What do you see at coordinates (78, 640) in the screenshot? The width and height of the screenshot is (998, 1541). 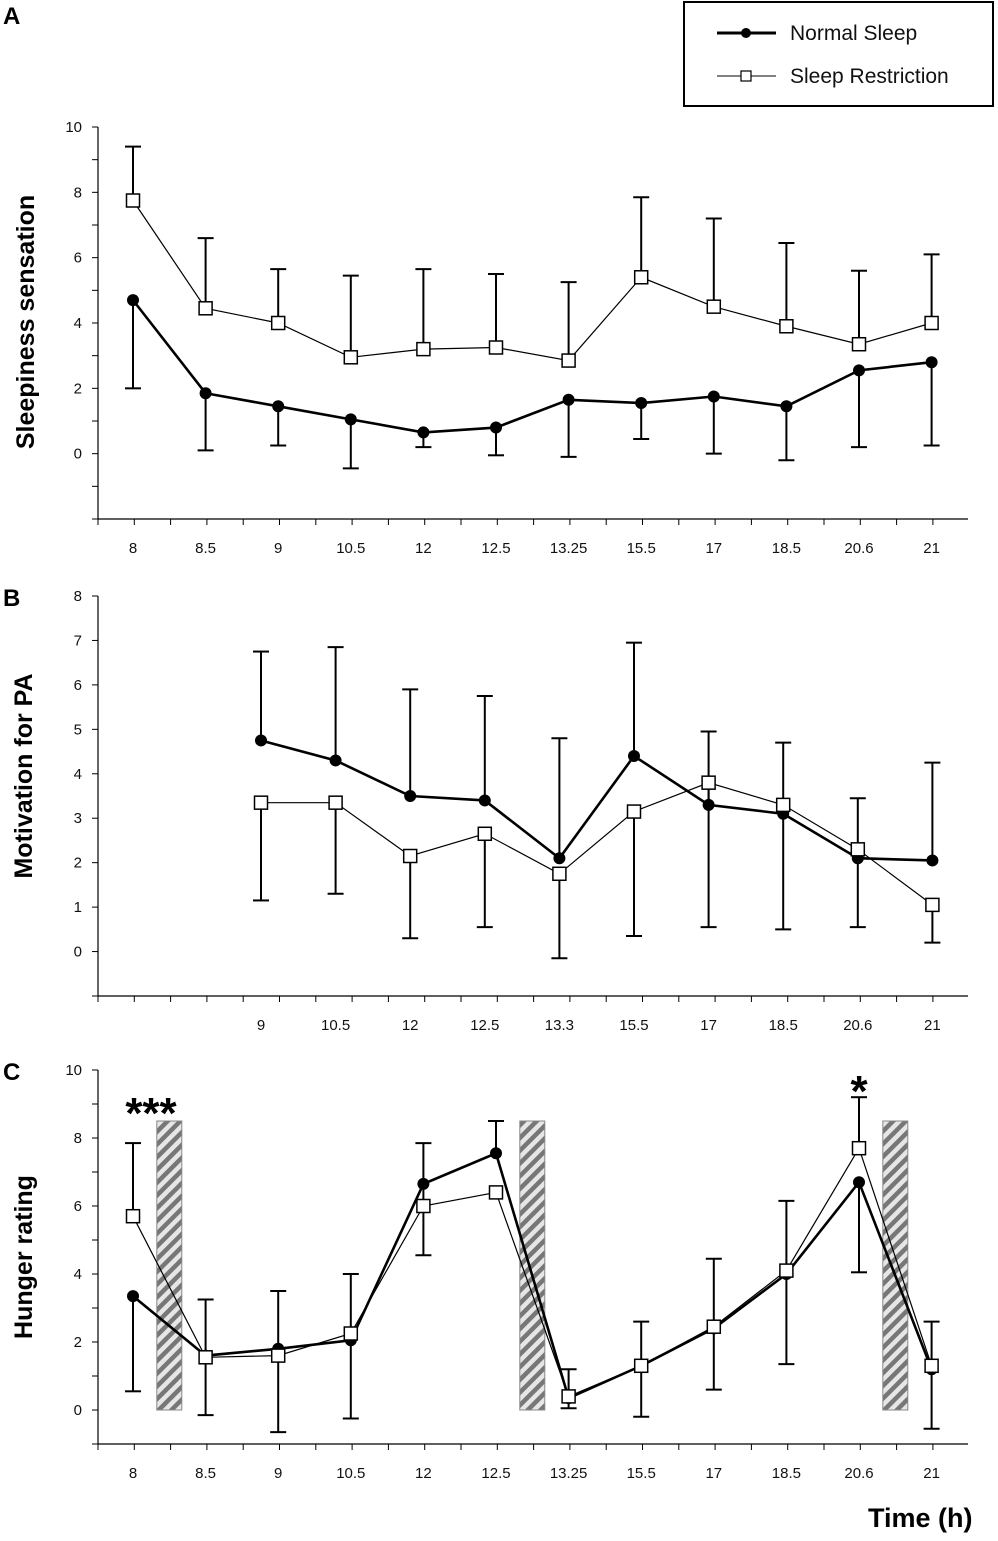 I see `y-tick-label: 7` at bounding box center [78, 640].